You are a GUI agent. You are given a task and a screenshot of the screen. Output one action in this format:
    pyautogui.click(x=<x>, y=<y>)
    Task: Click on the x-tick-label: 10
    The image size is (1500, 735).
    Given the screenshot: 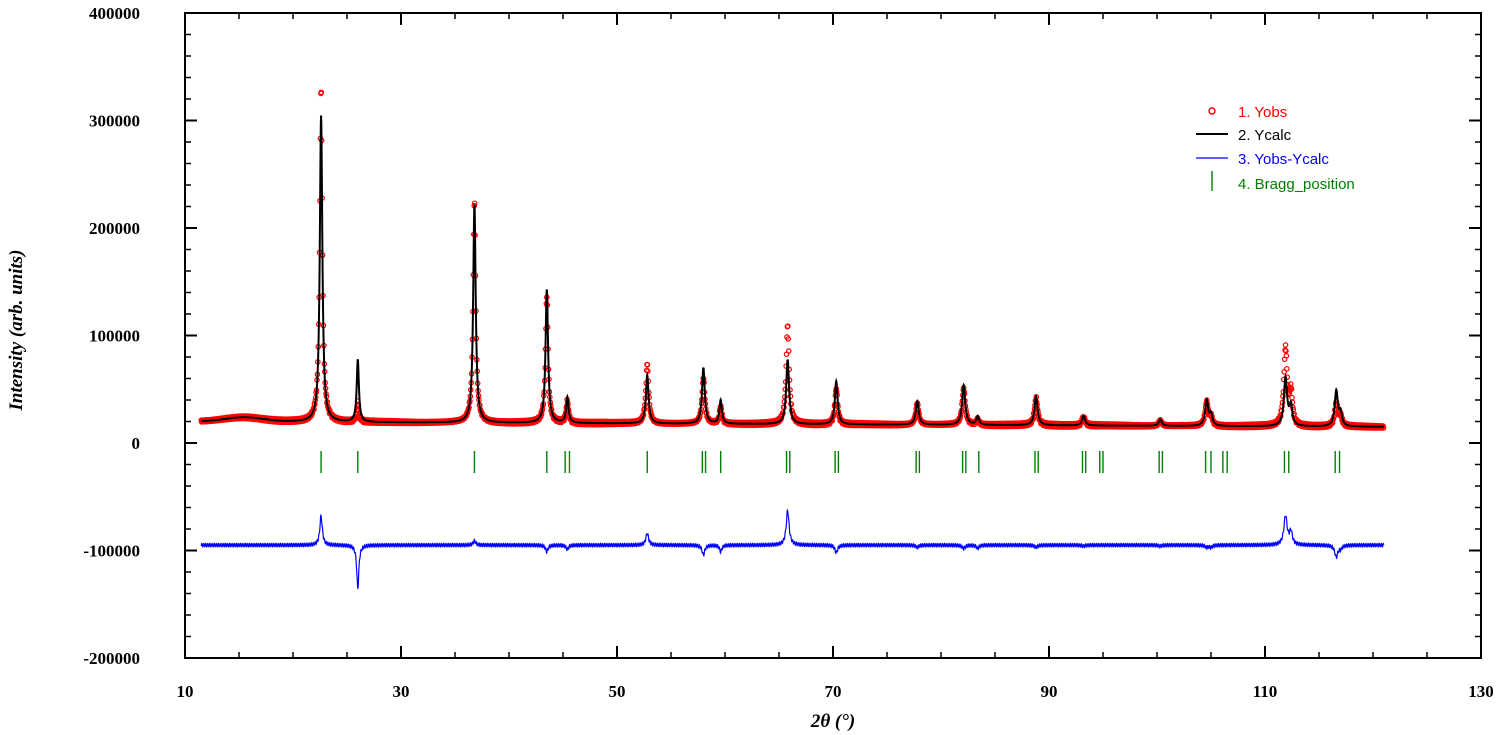 What is the action you would take?
    pyautogui.click(x=185, y=691)
    